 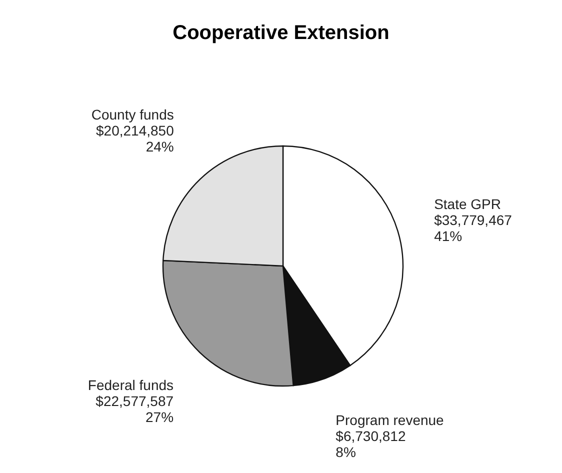 What do you see at coordinates (132, 114) in the screenshot?
I see `slice-label: County funds` at bounding box center [132, 114].